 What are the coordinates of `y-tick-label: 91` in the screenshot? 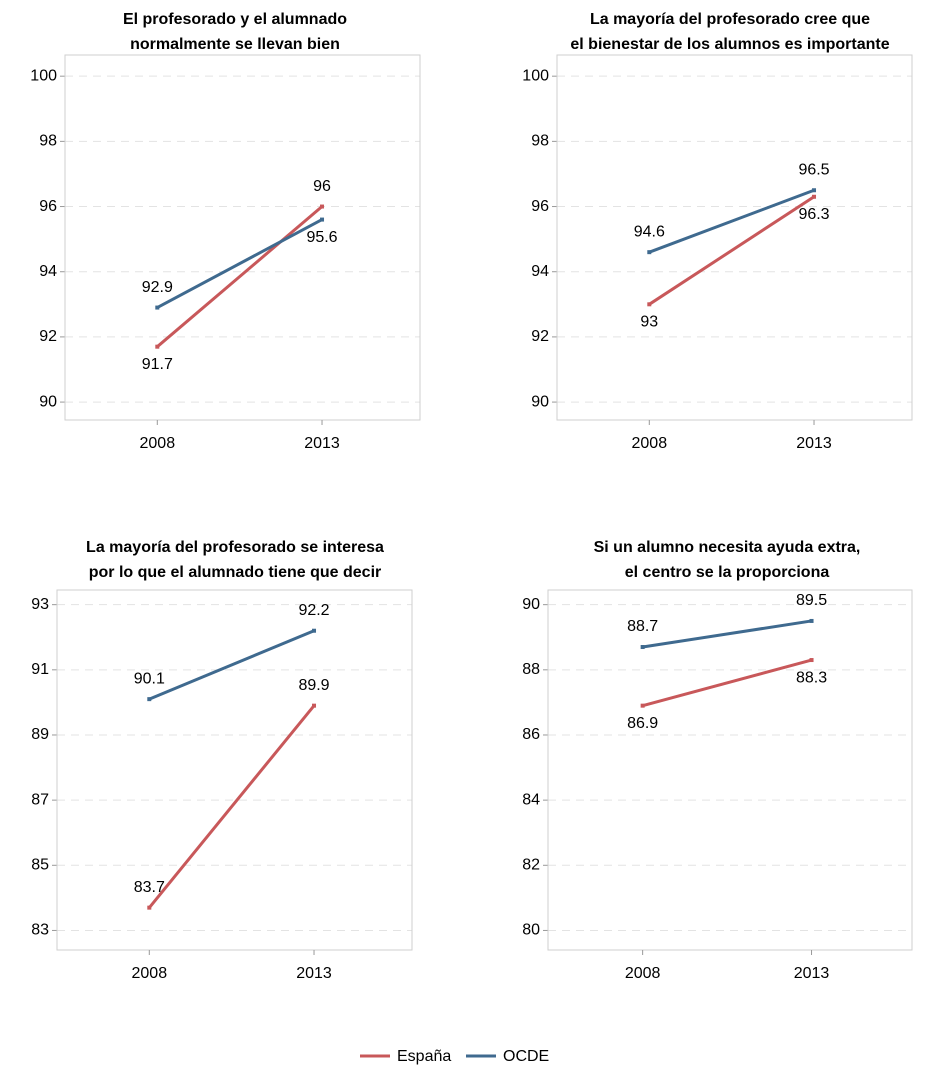 It's located at (40, 669).